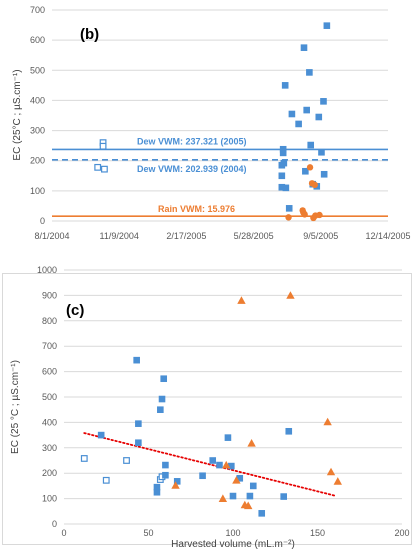 The height and width of the screenshot is (550, 420). I want to click on chart-c-y-tick: 100, so click(49, 499).